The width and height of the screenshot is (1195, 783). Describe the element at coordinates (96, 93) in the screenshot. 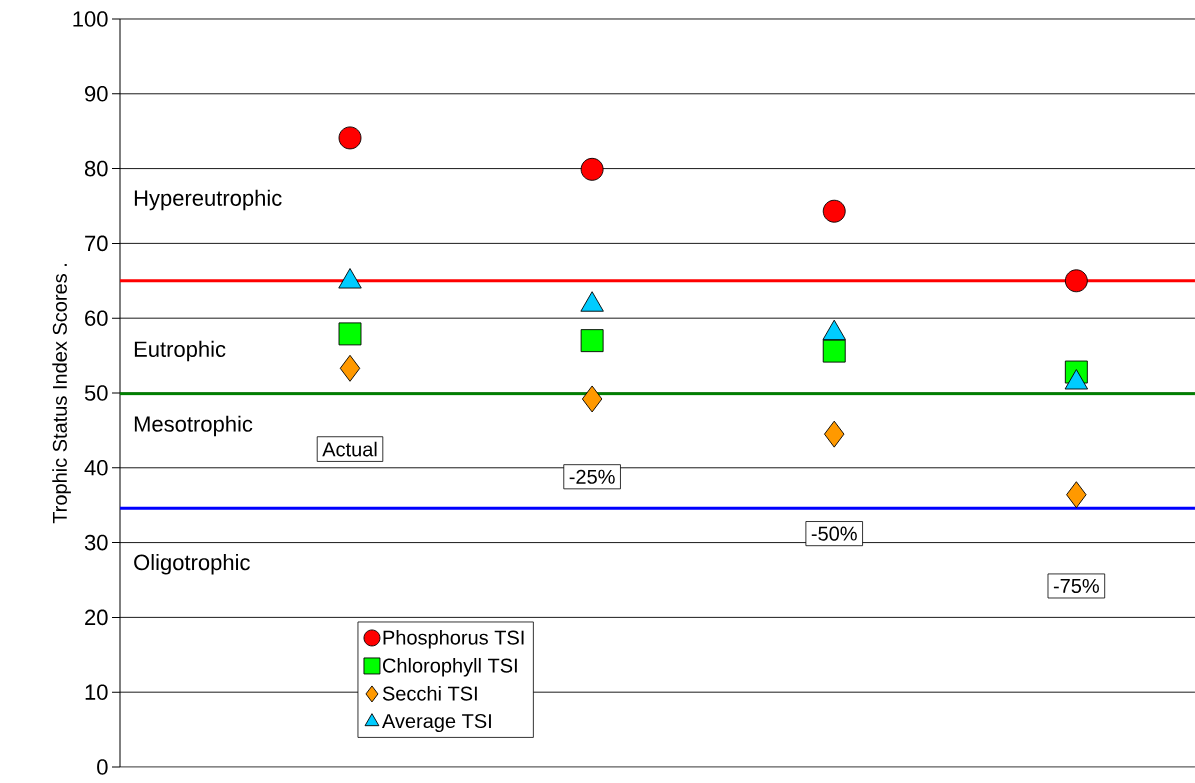

I see `y-tick-label: 90` at that location.